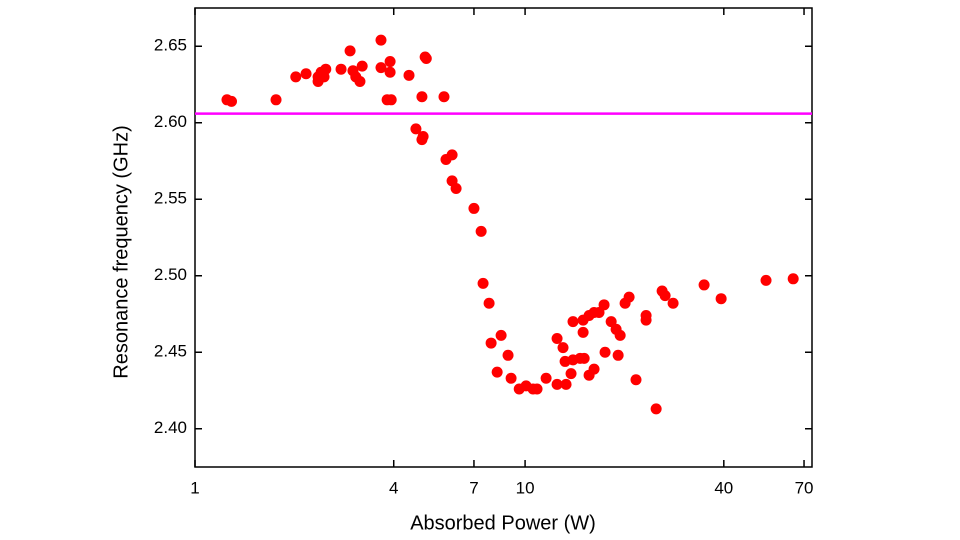 The image size is (960, 540). Describe the element at coordinates (723, 487) in the screenshot. I see `x-tick-label: 40` at that location.